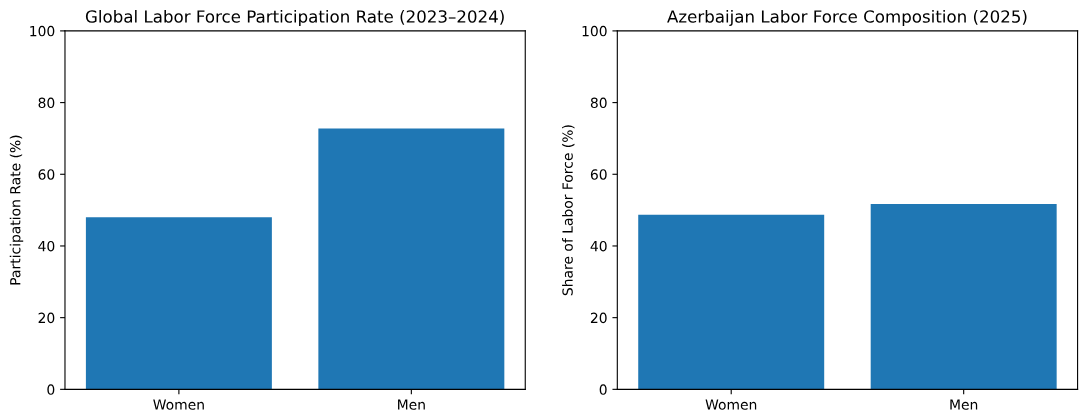 Image resolution: width=1083 pixels, height=412 pixels. Describe the element at coordinates (294, 18) in the screenshot. I see `chart-title: Global Labor Force Participation Rate (2023–2024)` at that location.